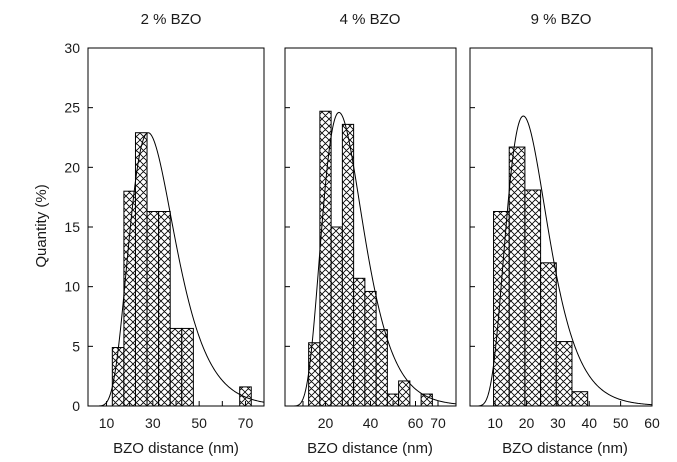  What do you see at coordinates (72, 48) in the screenshot?
I see `y-tick-label: 30` at bounding box center [72, 48].